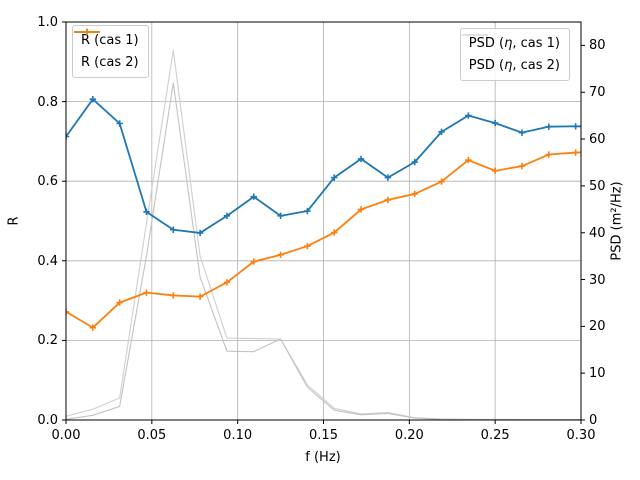 The image size is (640, 480). Describe the element at coordinates (323, 457) in the screenshot. I see `x-axis-label: f (Hz)` at that location.